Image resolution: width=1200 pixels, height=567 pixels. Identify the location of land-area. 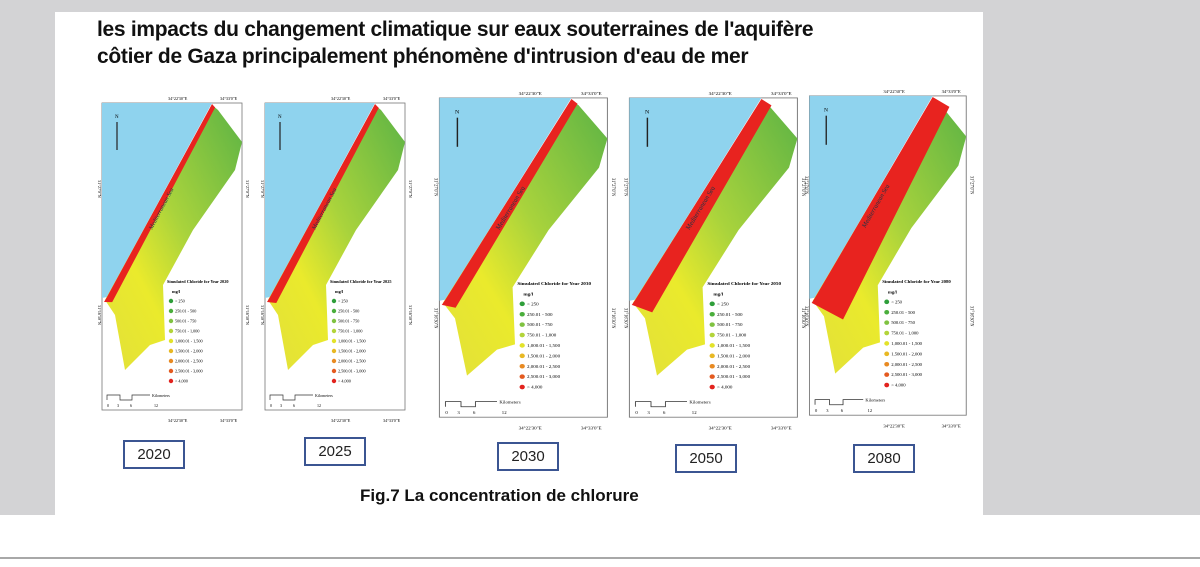
(715, 238).